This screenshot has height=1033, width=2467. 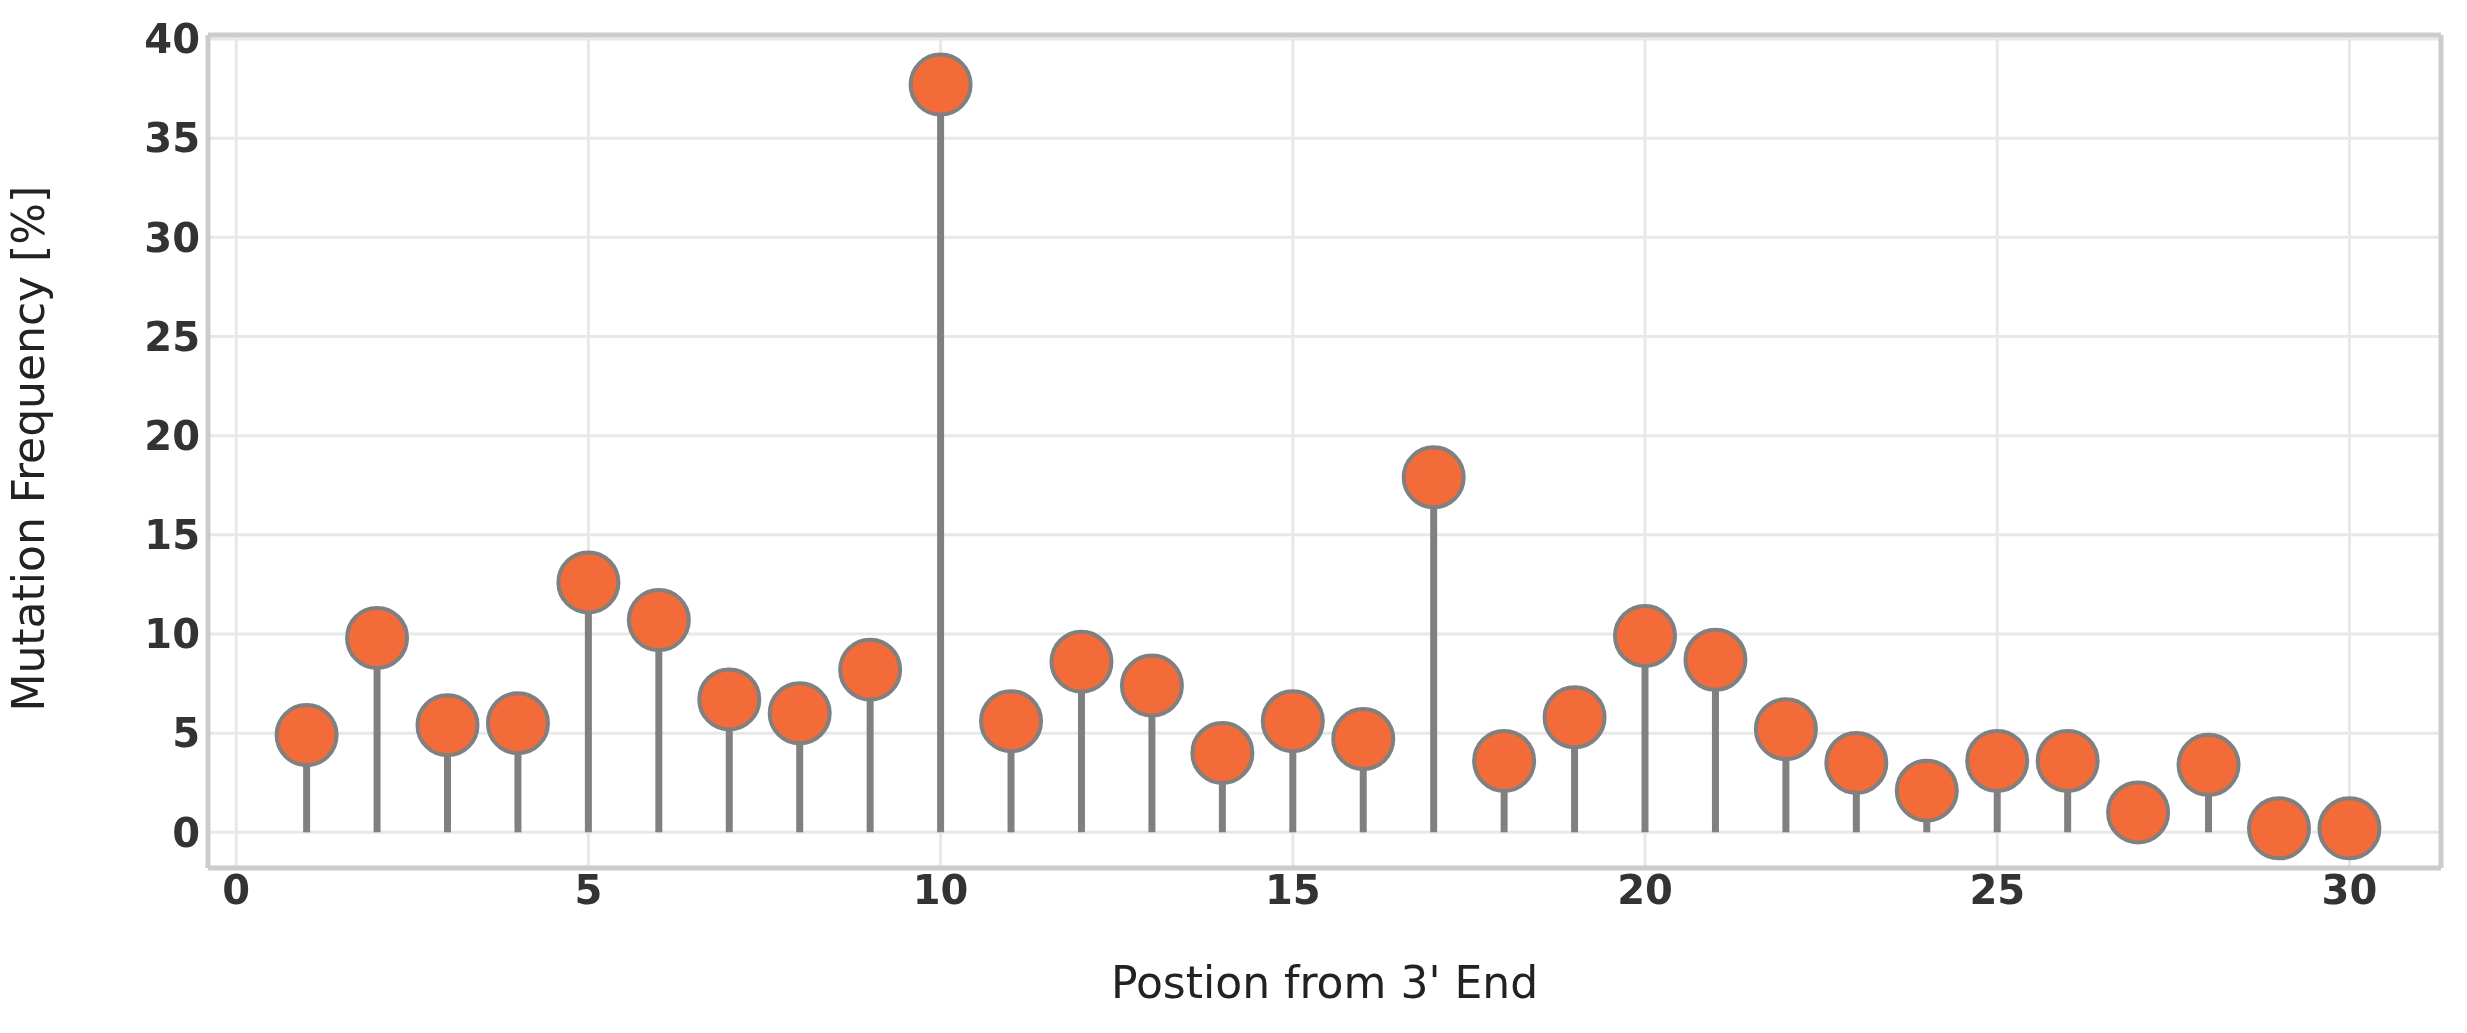 I want to click on y-axis-title: Mutation Frequency [%], so click(x=28, y=448).